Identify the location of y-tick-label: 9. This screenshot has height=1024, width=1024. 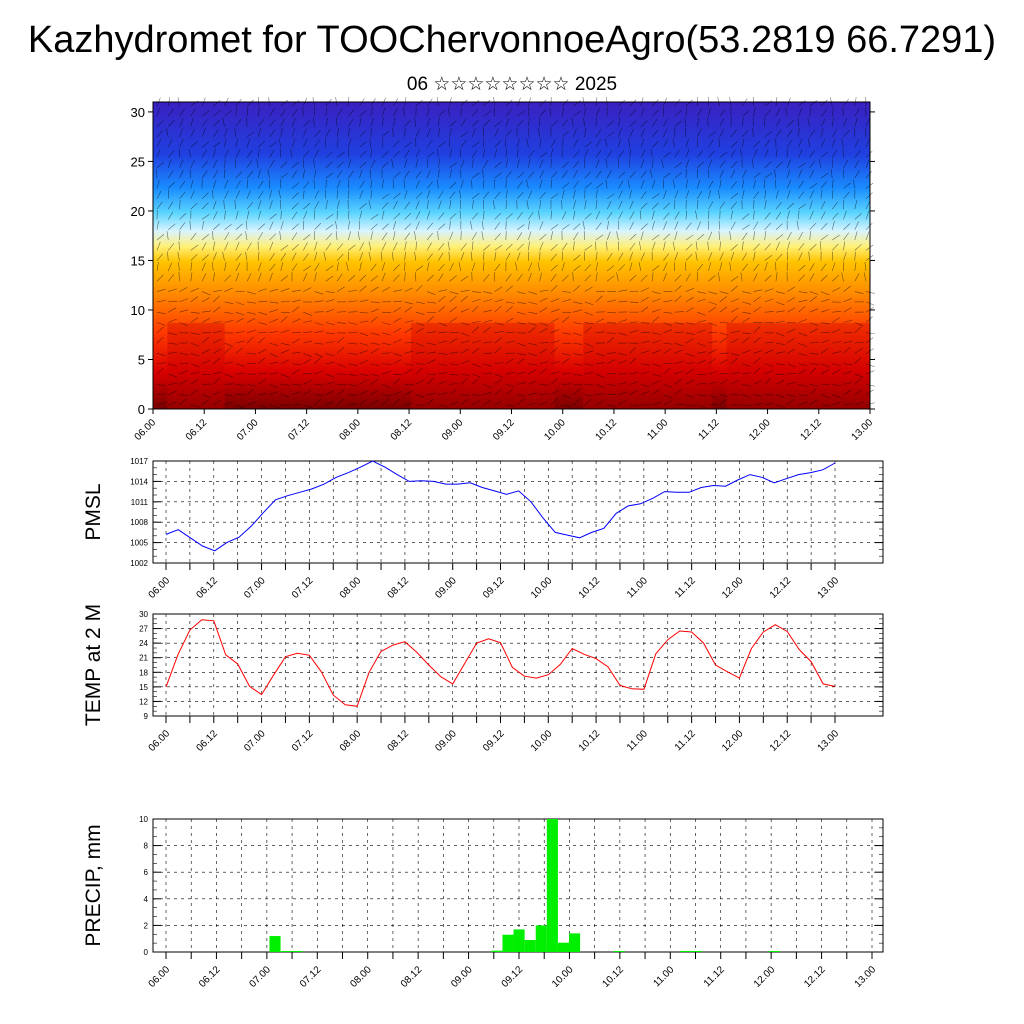
(146, 716).